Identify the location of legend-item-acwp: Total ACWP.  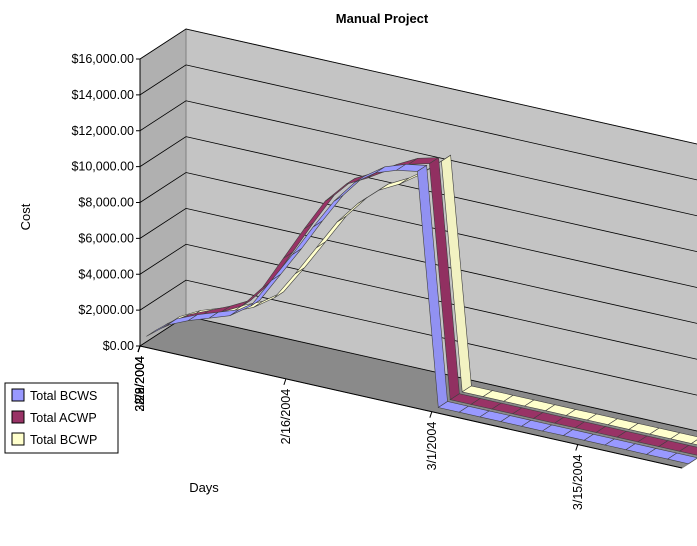
(54, 417).